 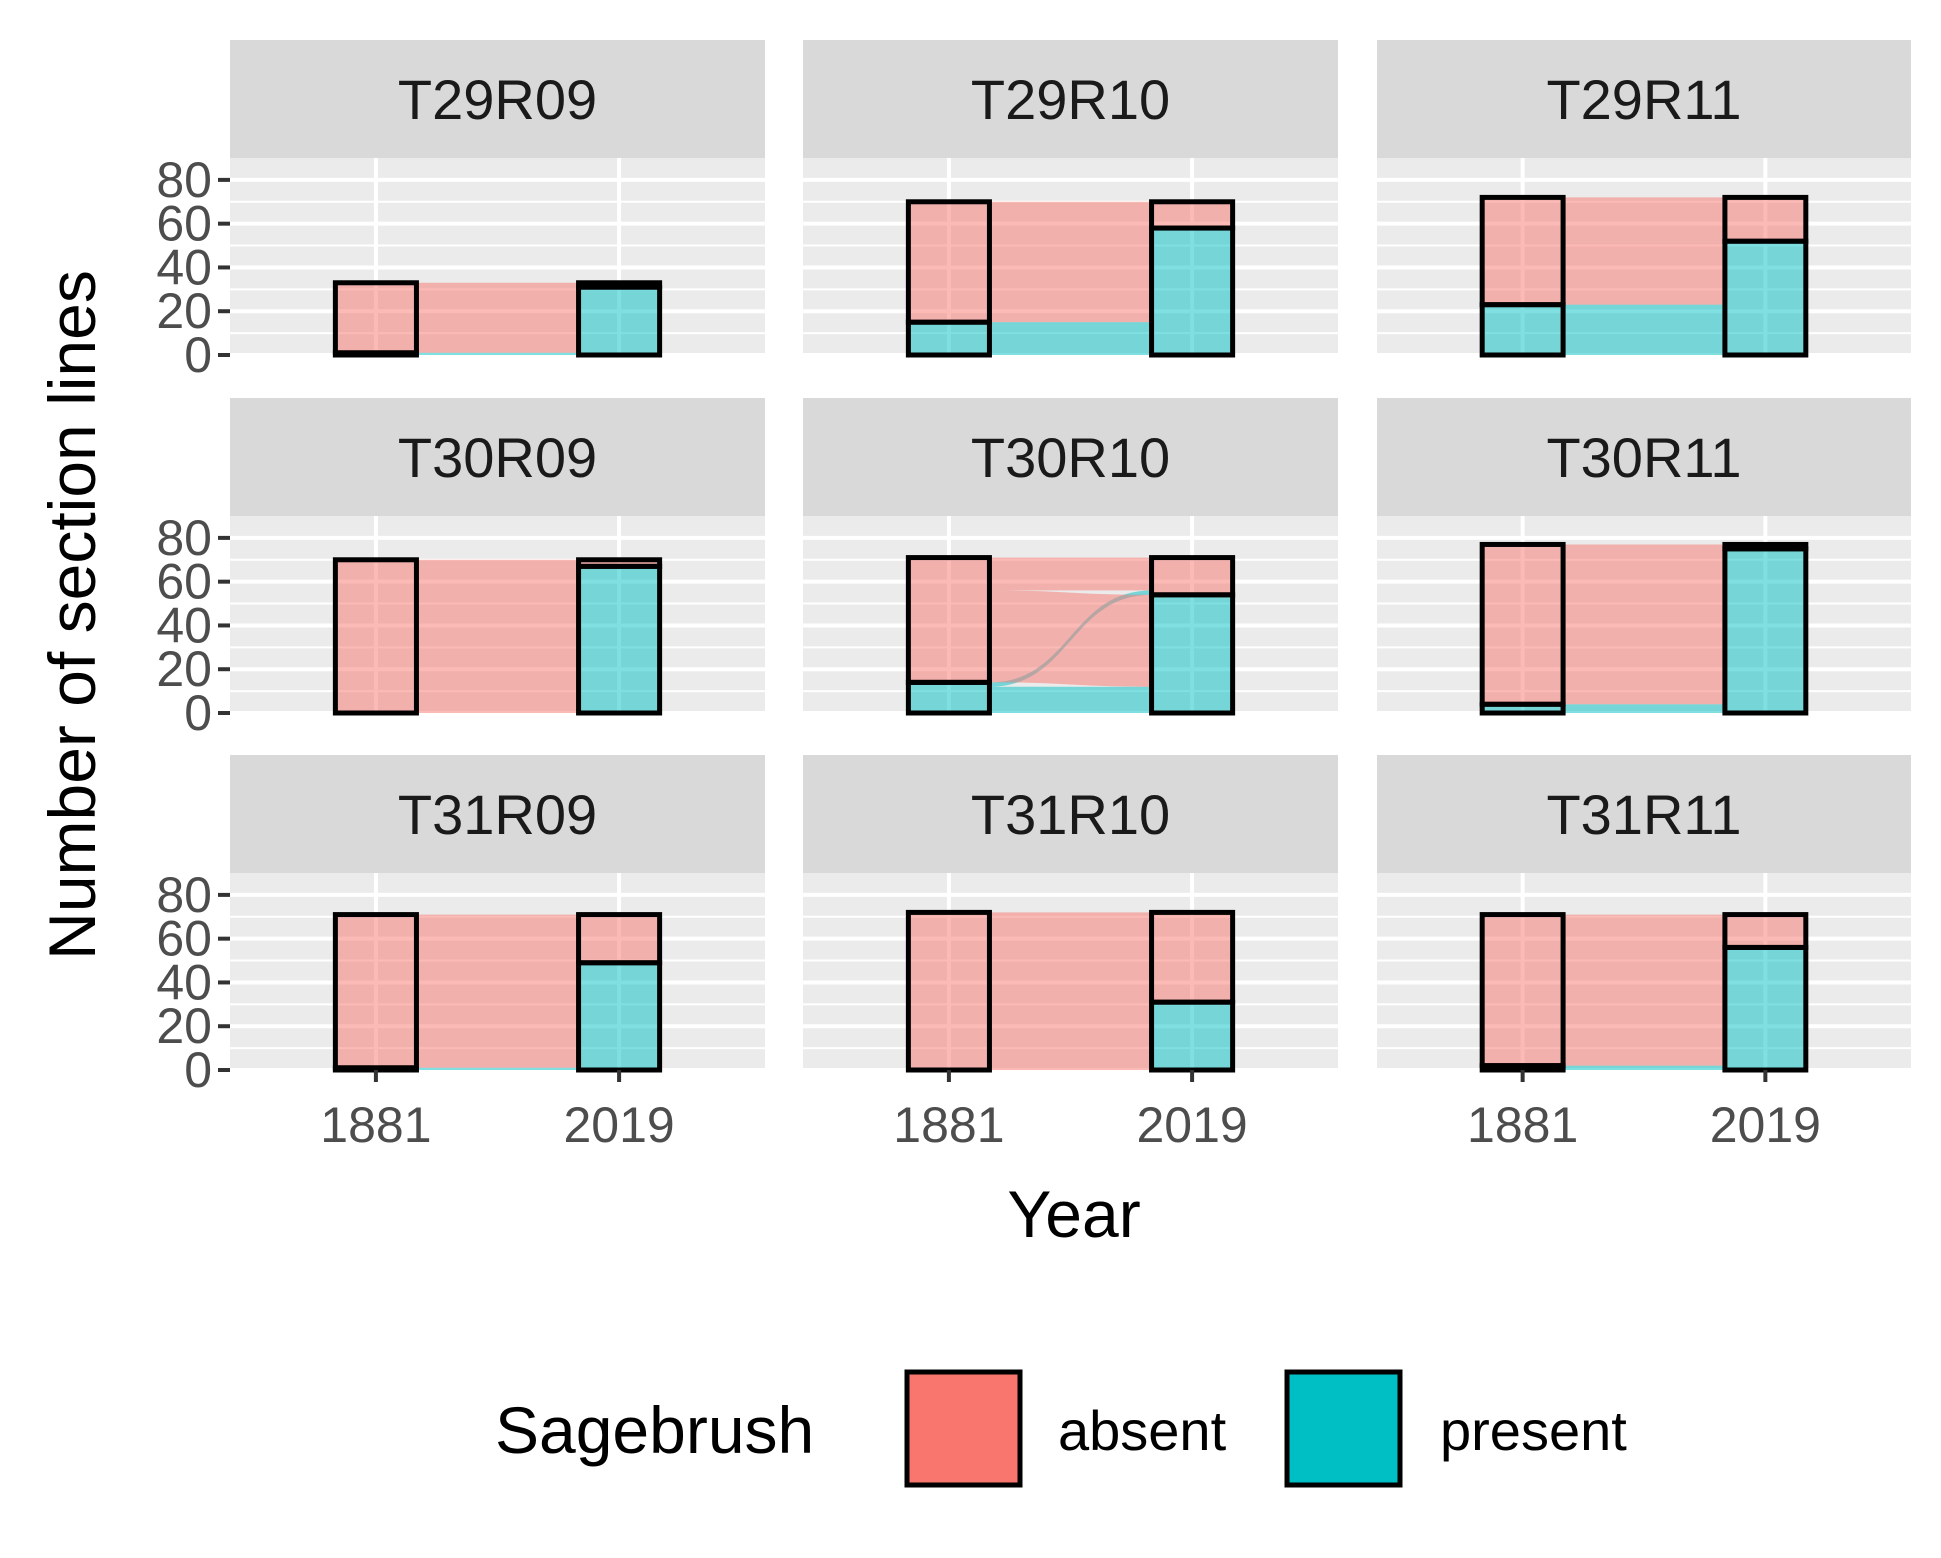 I want to click on facet-strip-label: T30R10, so click(x=1070, y=457).